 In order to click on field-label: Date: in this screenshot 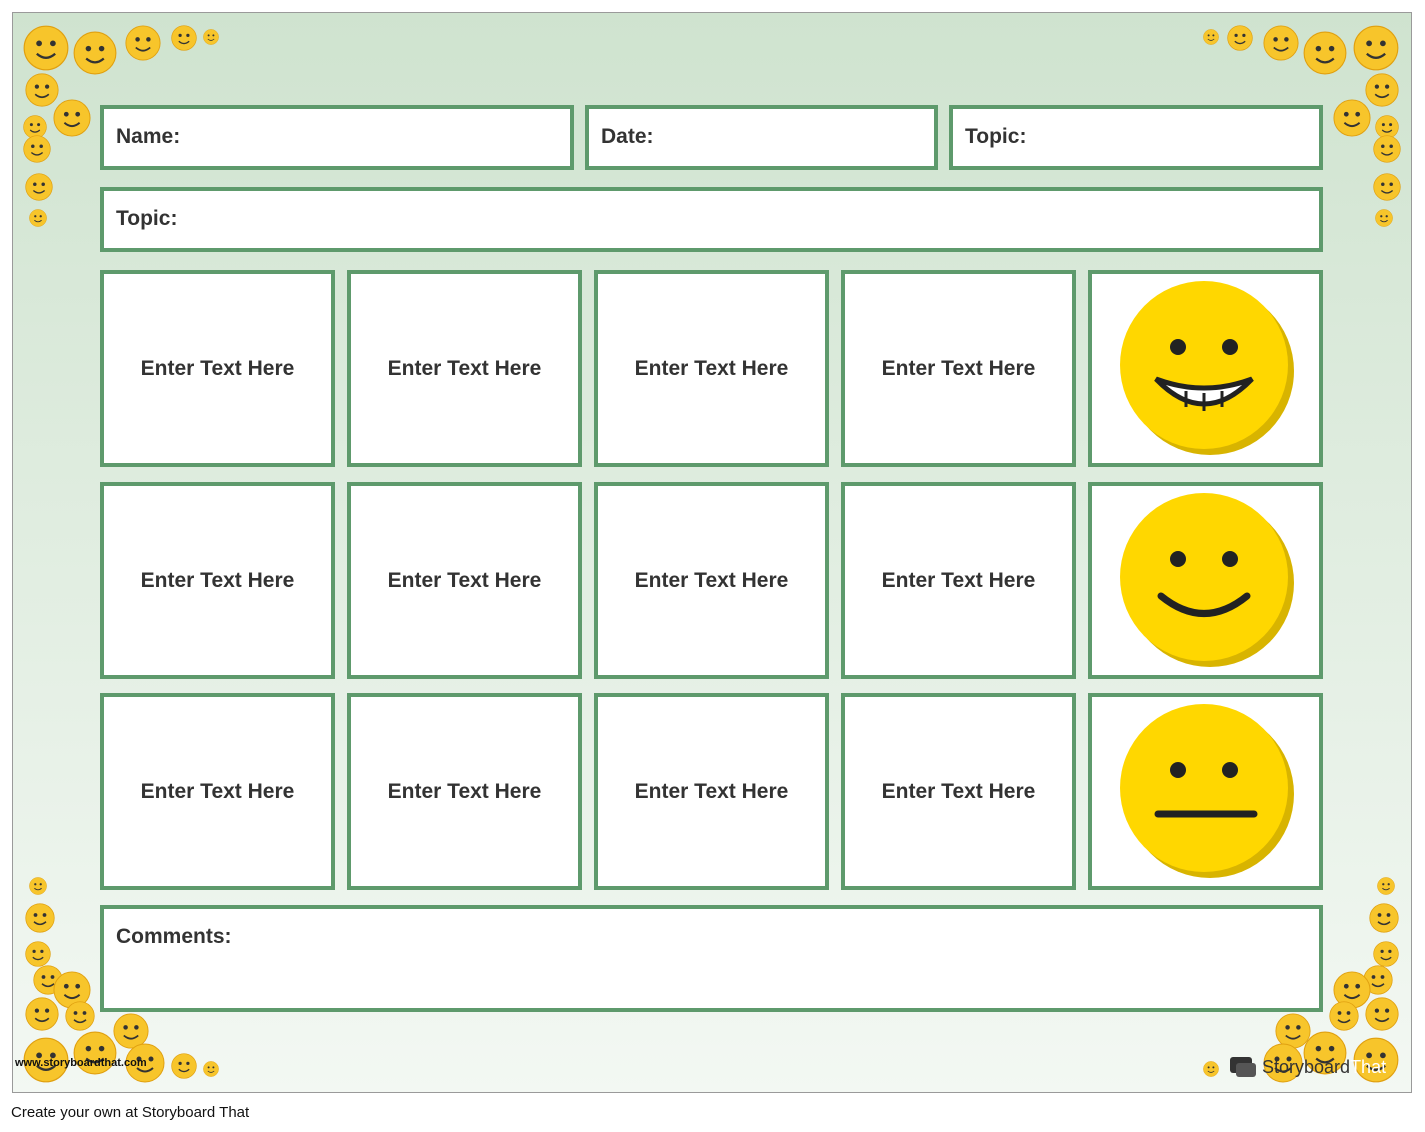, I will do `click(627, 136)`.